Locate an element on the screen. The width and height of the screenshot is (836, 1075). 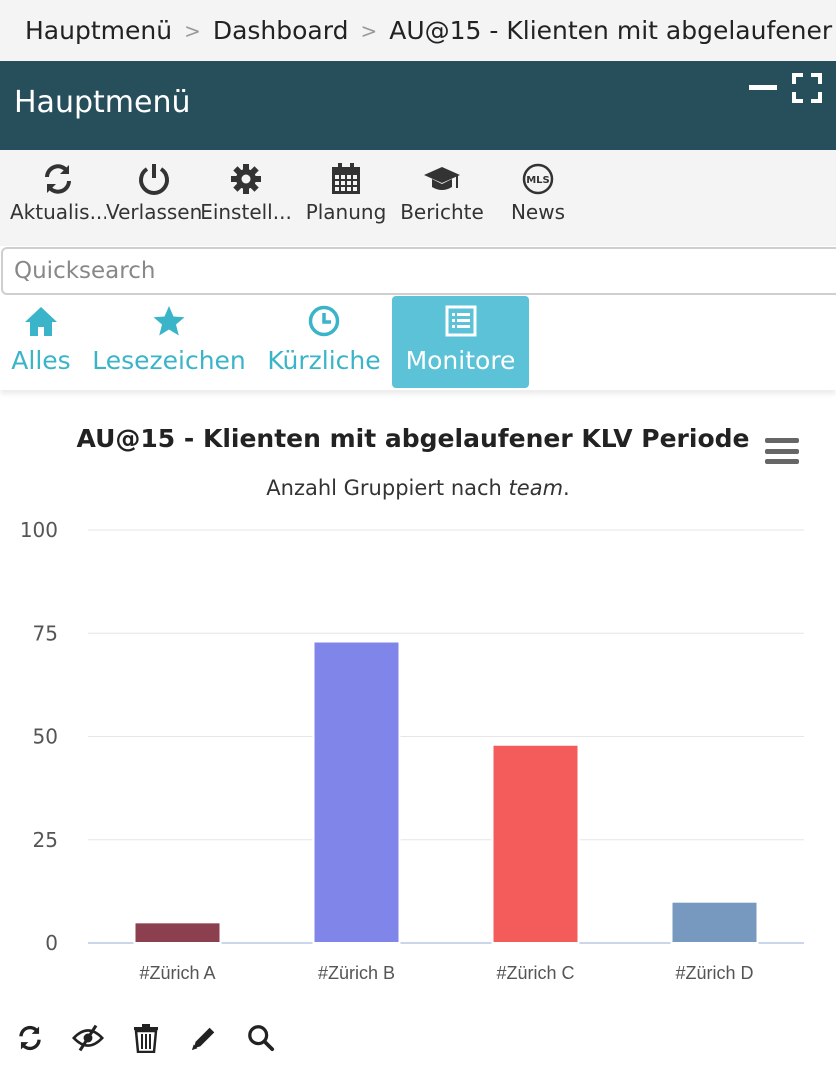
tab-lesezeichen: Lesezeichen is located at coordinates (169, 342).